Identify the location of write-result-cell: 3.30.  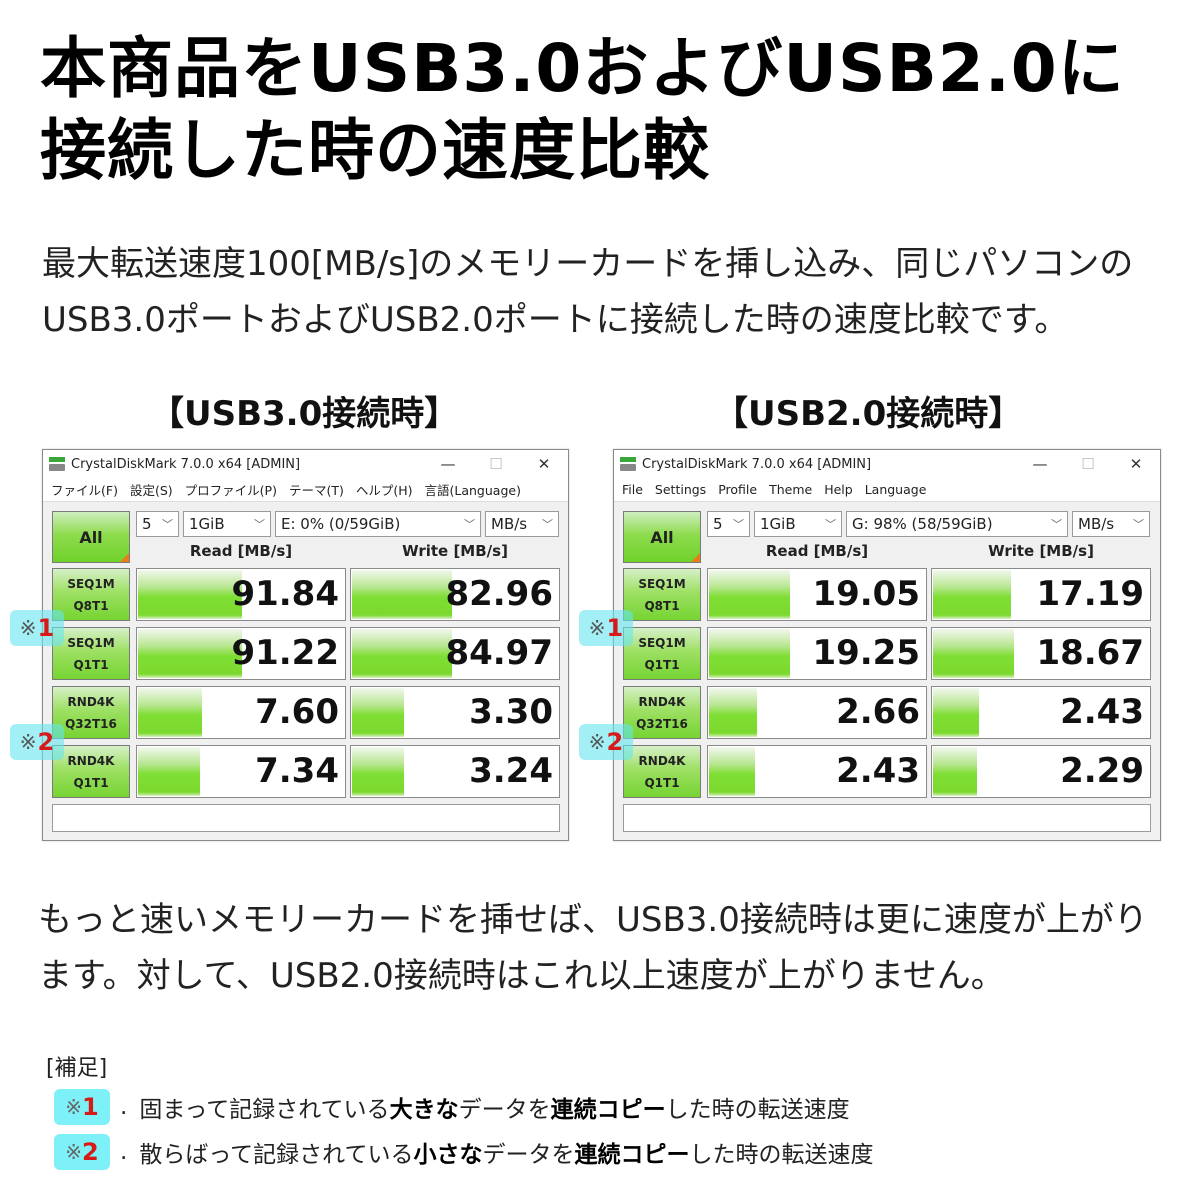
(455, 712).